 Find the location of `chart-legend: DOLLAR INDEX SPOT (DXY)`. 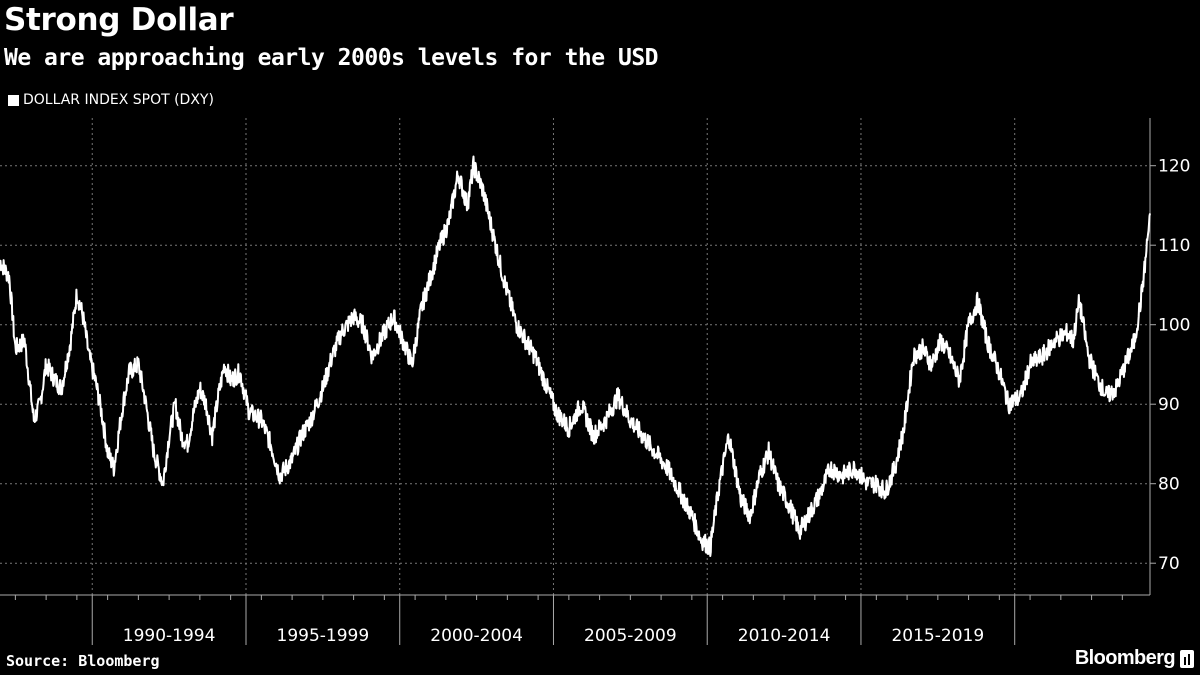

chart-legend: DOLLAR INDEX SPOT (DXY) is located at coordinates (111, 100).